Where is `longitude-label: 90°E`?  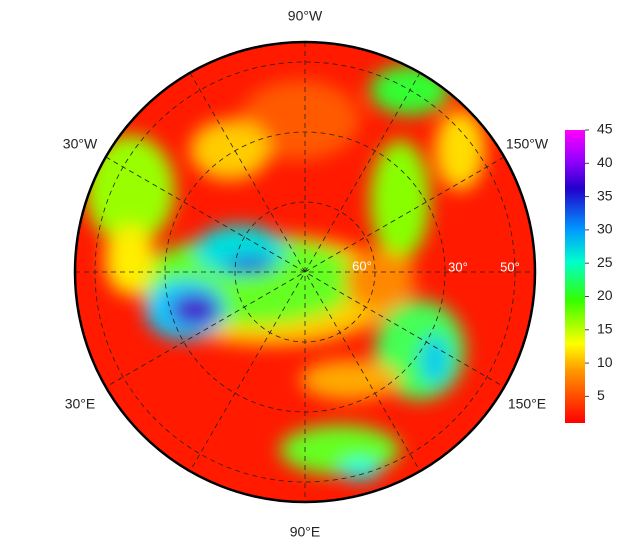 longitude-label: 90°E is located at coordinates (305, 532).